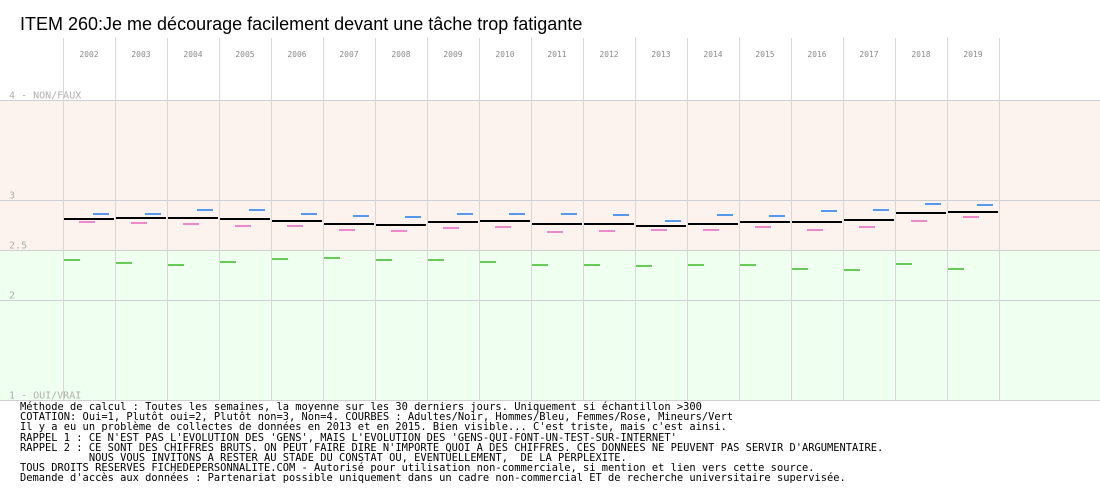 The width and height of the screenshot is (1100, 500). I want to click on year-label-2010: 2010, so click(504, 54).